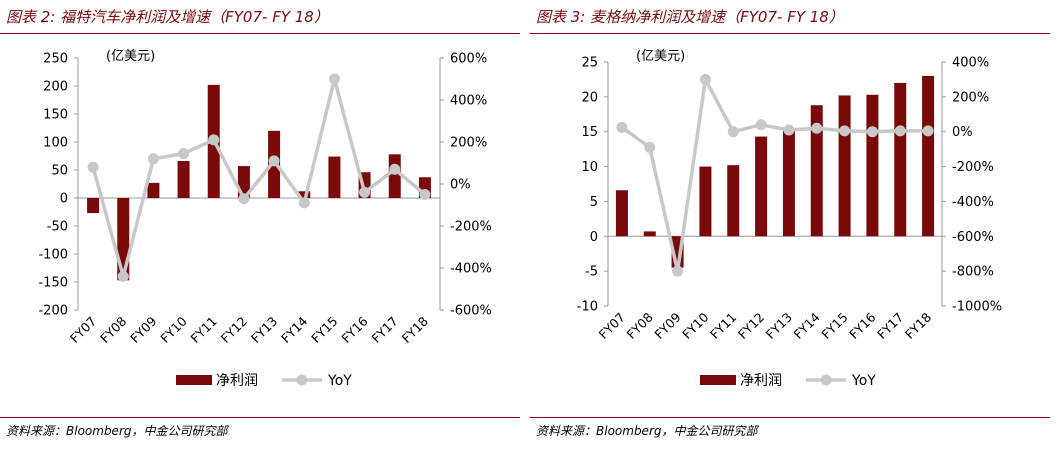 The height and width of the screenshot is (472, 1060). I want to click on chart-title: 图表 3: 麦格纳净利润及增速（FY07- FY 18）, so click(690, 17).